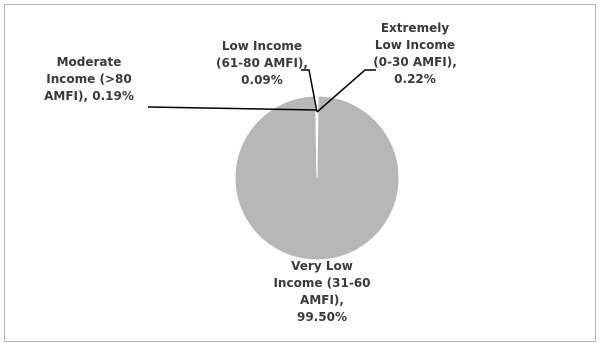  Describe the element at coordinates (322, 266) in the screenshot. I see `slice-label-line: Very Low` at that location.